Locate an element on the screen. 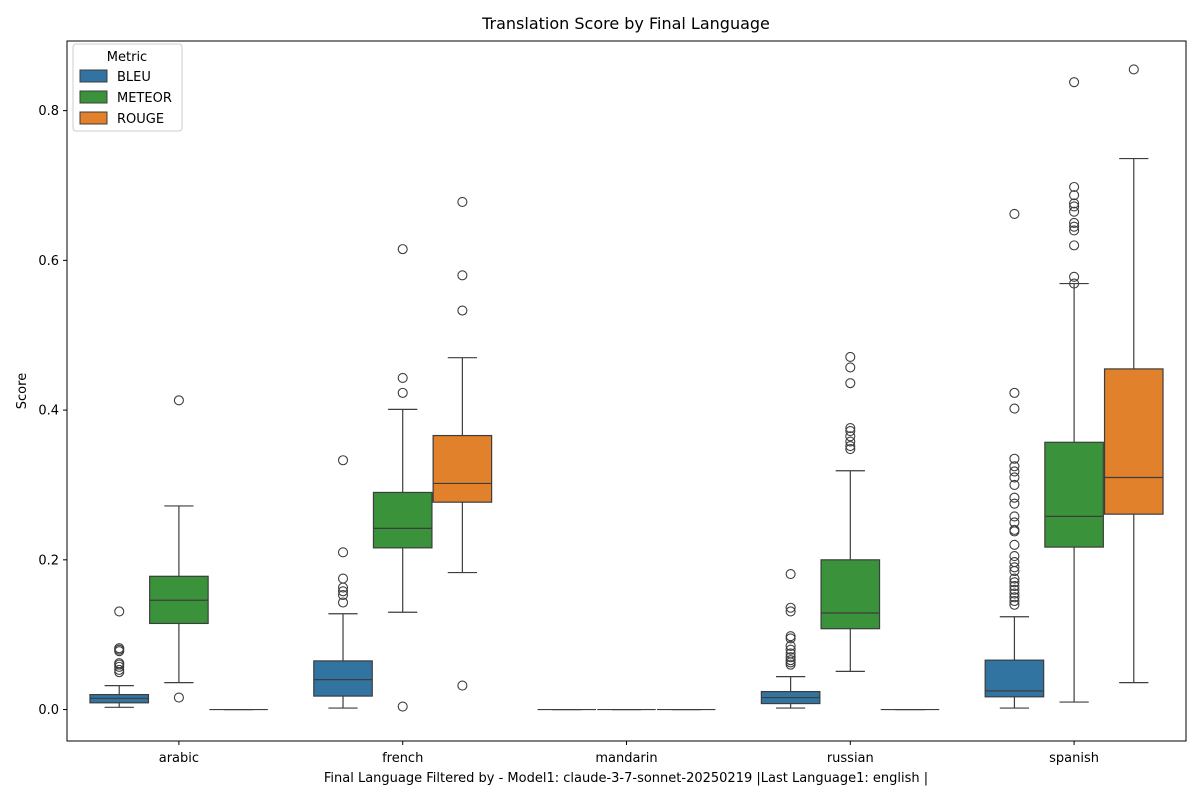 This screenshot has height=800, width=1200. legend-title: Metric is located at coordinates (127, 57).